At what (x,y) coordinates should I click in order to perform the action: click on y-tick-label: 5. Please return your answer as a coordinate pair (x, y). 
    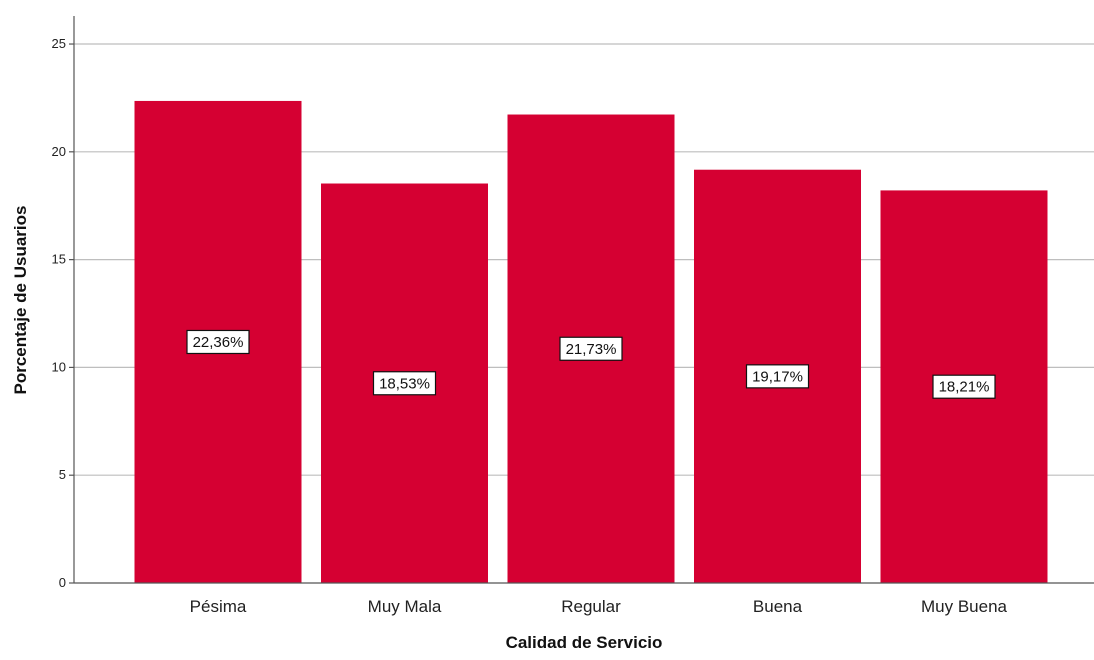
    Looking at the image, I should click on (62, 474).